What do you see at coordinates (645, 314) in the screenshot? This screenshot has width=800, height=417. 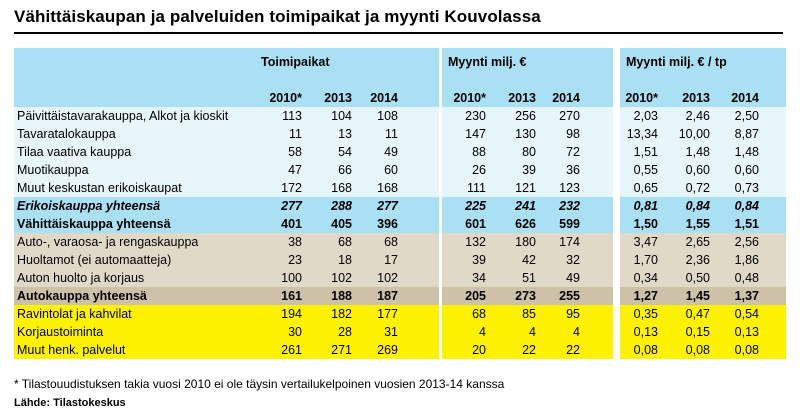 I see `cell-value: 0,35` at bounding box center [645, 314].